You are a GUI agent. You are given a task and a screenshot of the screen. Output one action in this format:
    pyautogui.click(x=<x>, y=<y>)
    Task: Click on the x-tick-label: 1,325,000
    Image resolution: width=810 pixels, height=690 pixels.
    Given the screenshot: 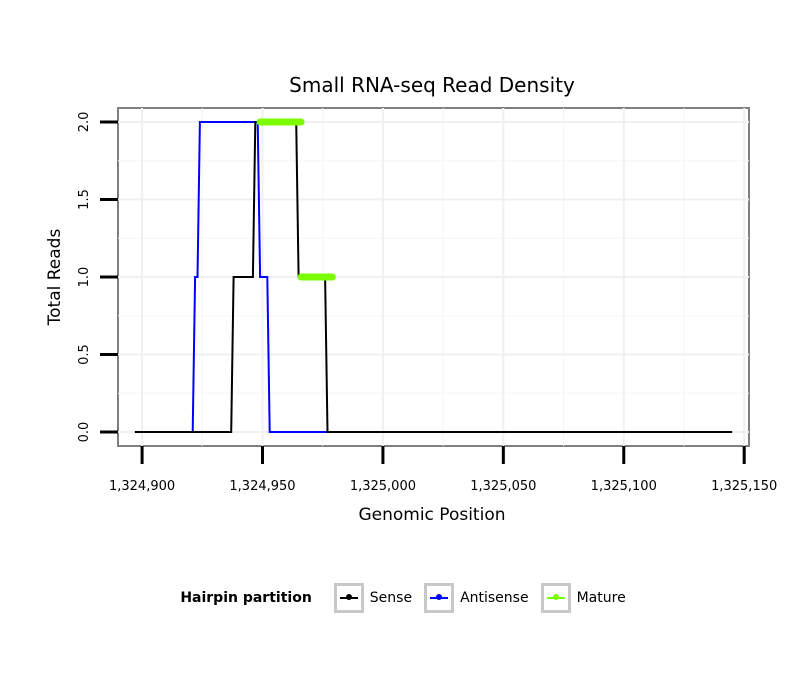 What is the action you would take?
    pyautogui.click(x=383, y=486)
    